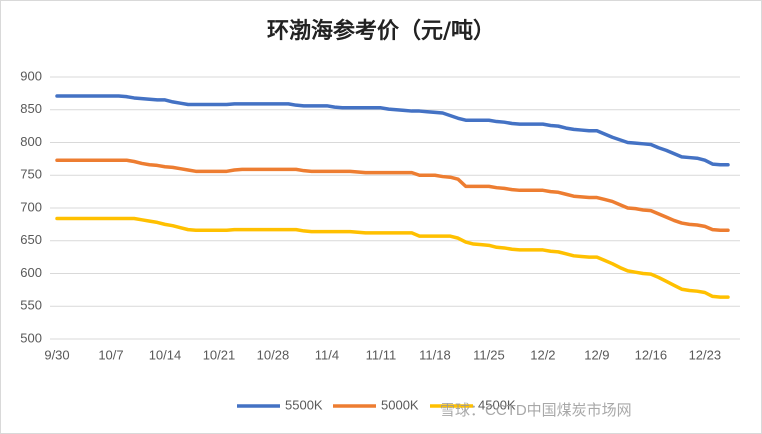 The height and width of the screenshot is (434, 762). I want to click on y-tick-label: 850, so click(31, 108).